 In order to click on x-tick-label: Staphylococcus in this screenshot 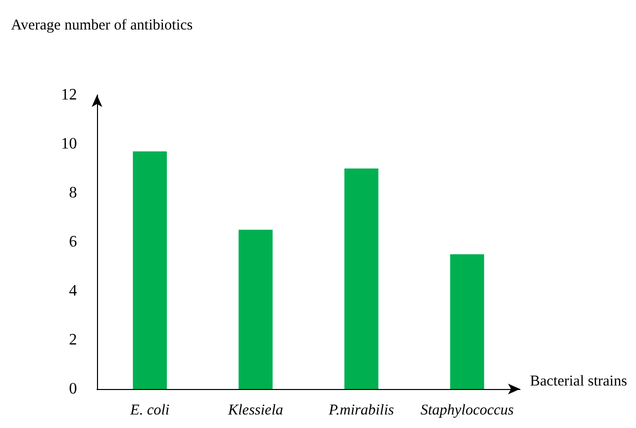, I will do `click(467, 410)`.